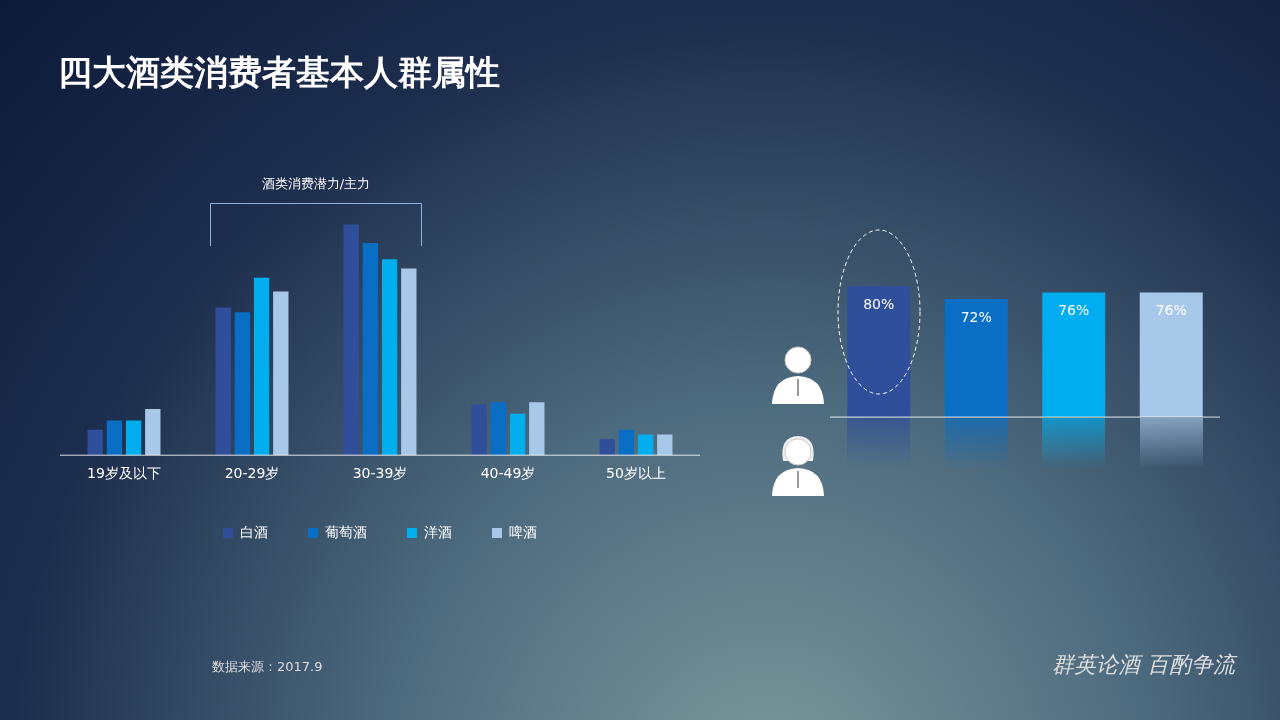 The image size is (1280, 720). What do you see at coordinates (279, 72) in the screenshot?
I see `chart-title: 四大酒类消费者基本人群属性` at bounding box center [279, 72].